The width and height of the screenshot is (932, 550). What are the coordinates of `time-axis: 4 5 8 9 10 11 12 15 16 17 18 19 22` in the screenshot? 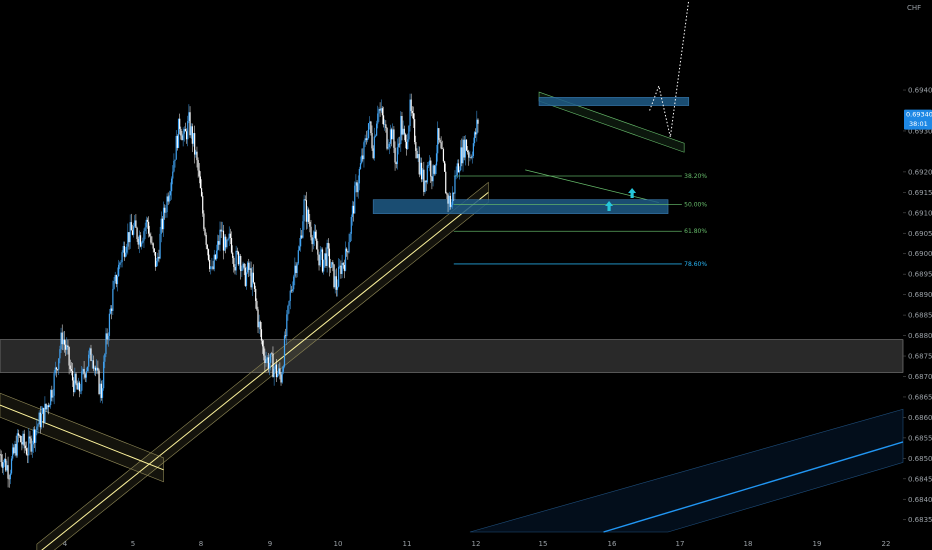 It's located at (477, 544).